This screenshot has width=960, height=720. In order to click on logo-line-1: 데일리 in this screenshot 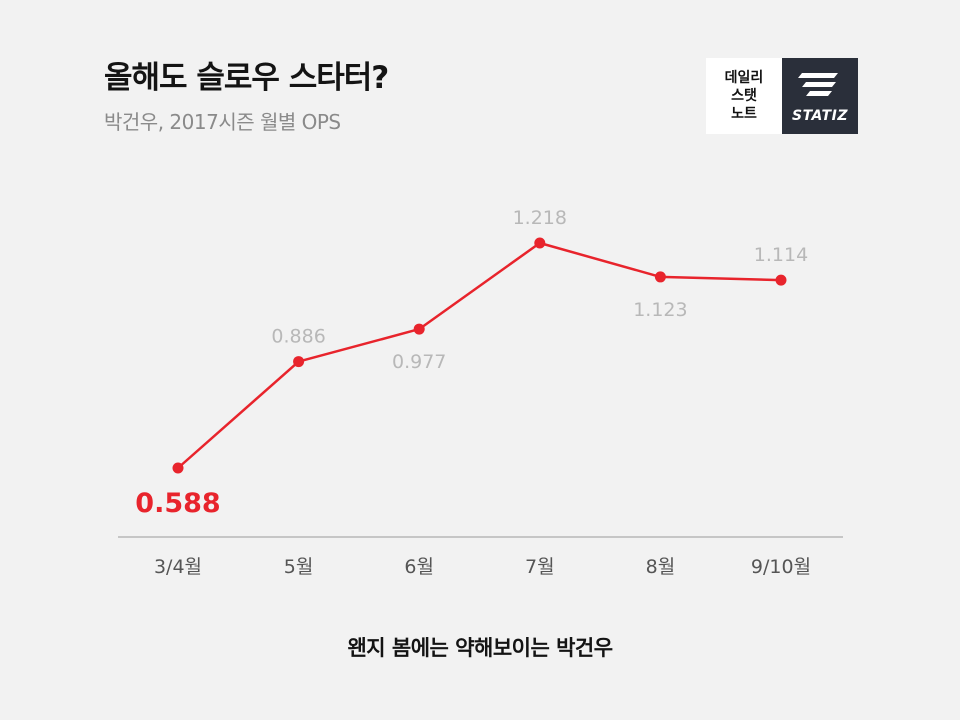, I will do `click(744, 78)`.